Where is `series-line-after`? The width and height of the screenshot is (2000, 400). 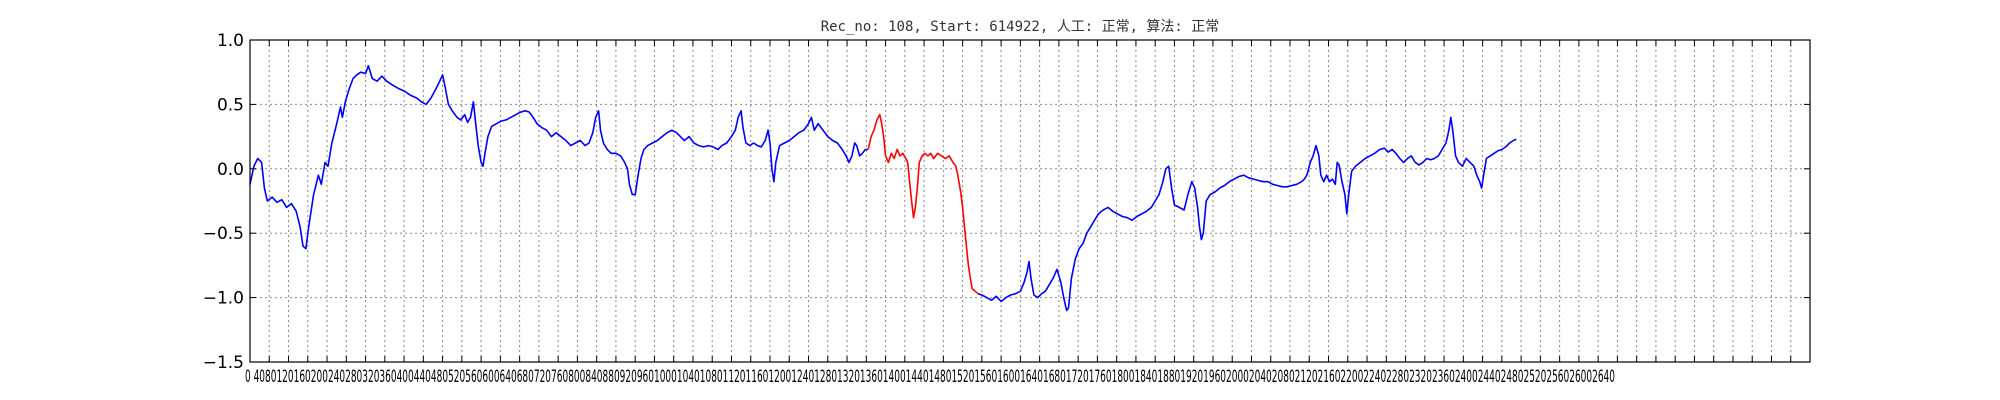
series-line-after is located at coordinates (1247, 214).